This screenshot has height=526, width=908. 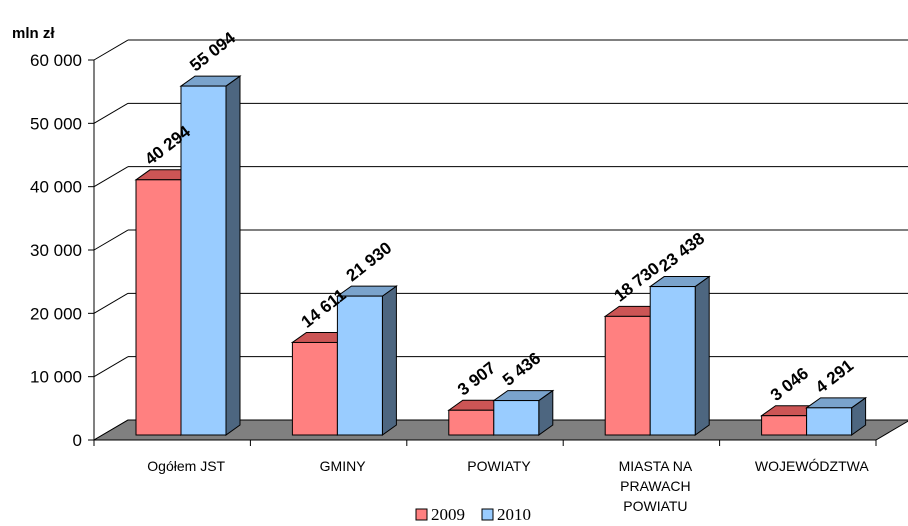 I want to click on y-tick-label: 30 000, so click(x=56, y=250).